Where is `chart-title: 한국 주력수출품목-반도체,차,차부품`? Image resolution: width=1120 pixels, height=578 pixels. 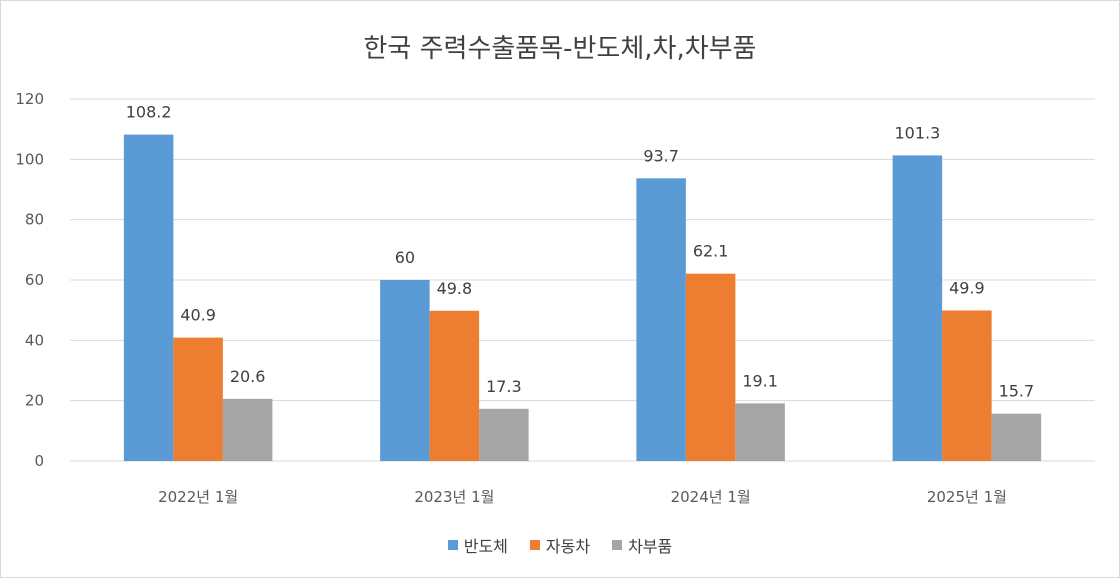 chart-title: 한국 주력수출품목-반도체,차,차부품 is located at coordinates (560, 49).